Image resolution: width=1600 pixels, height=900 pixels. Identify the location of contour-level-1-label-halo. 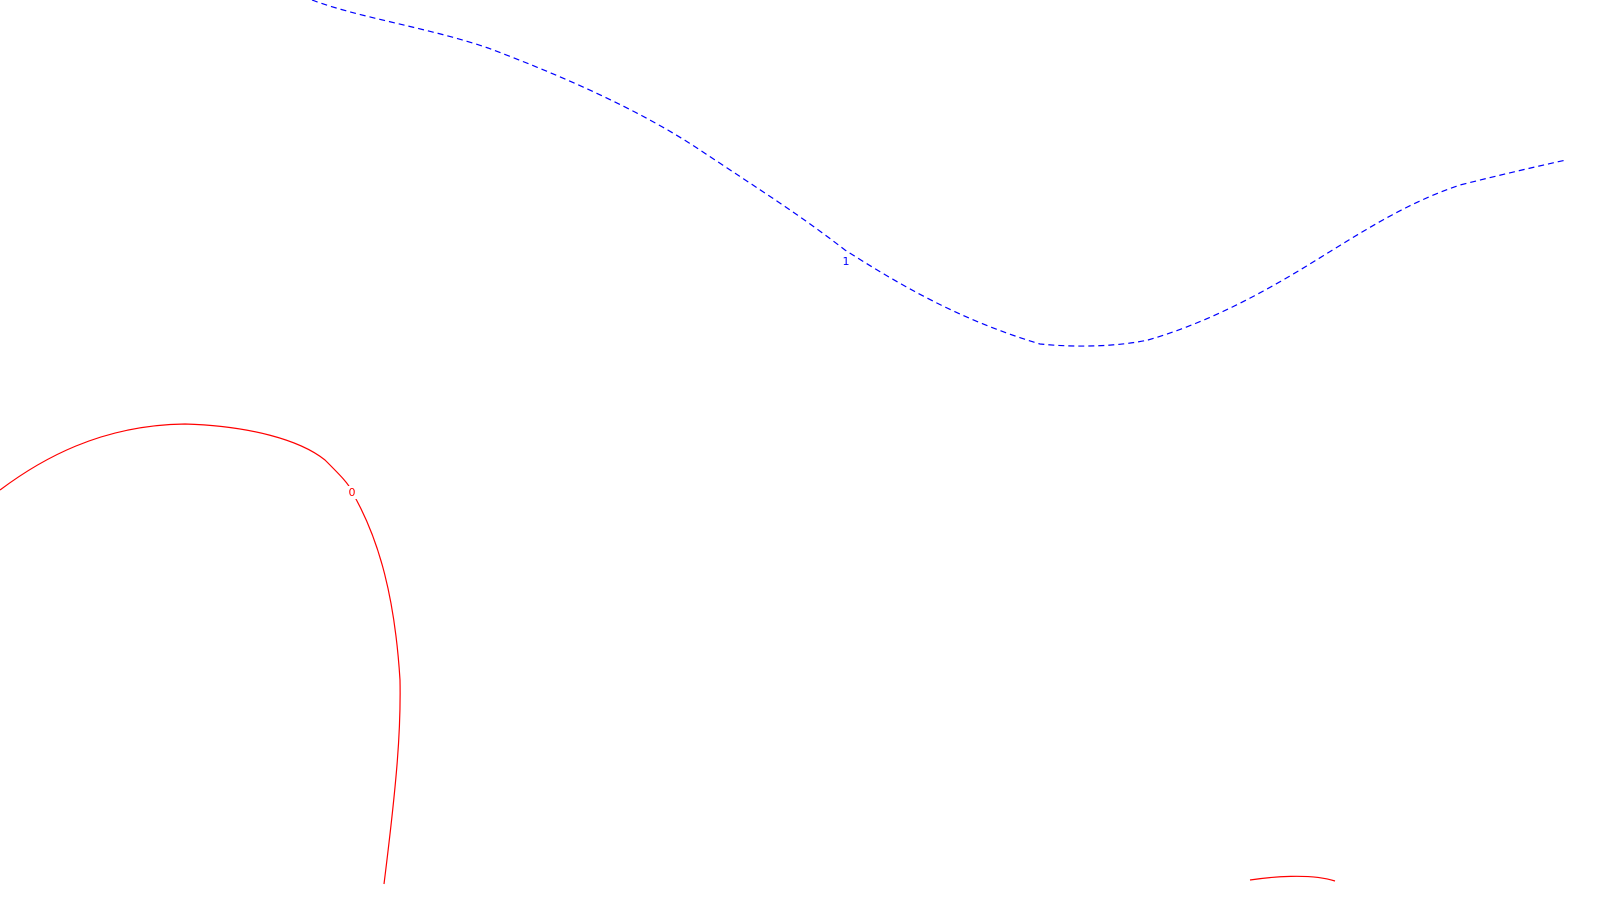
(846, 261).